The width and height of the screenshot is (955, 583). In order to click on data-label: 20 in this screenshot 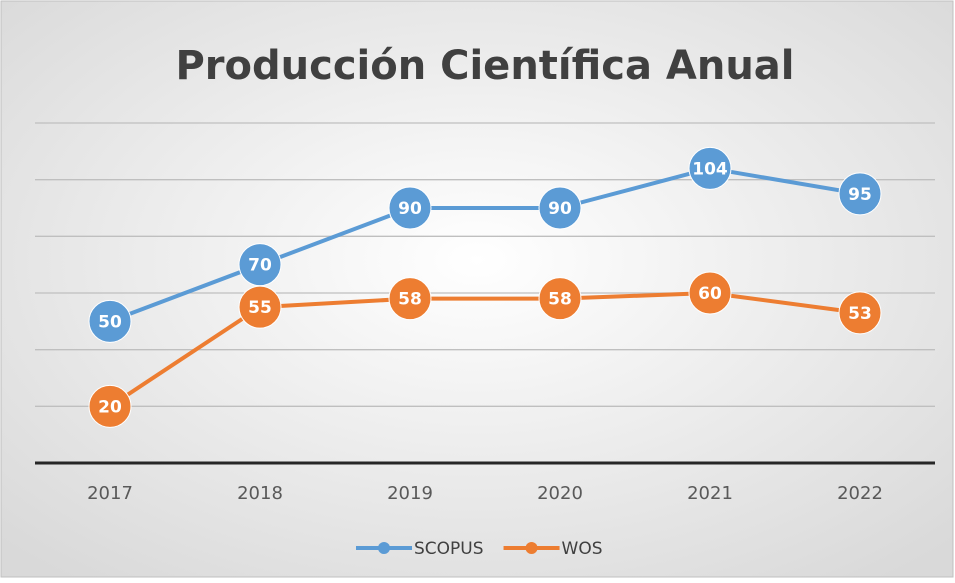, I will do `click(110, 407)`.